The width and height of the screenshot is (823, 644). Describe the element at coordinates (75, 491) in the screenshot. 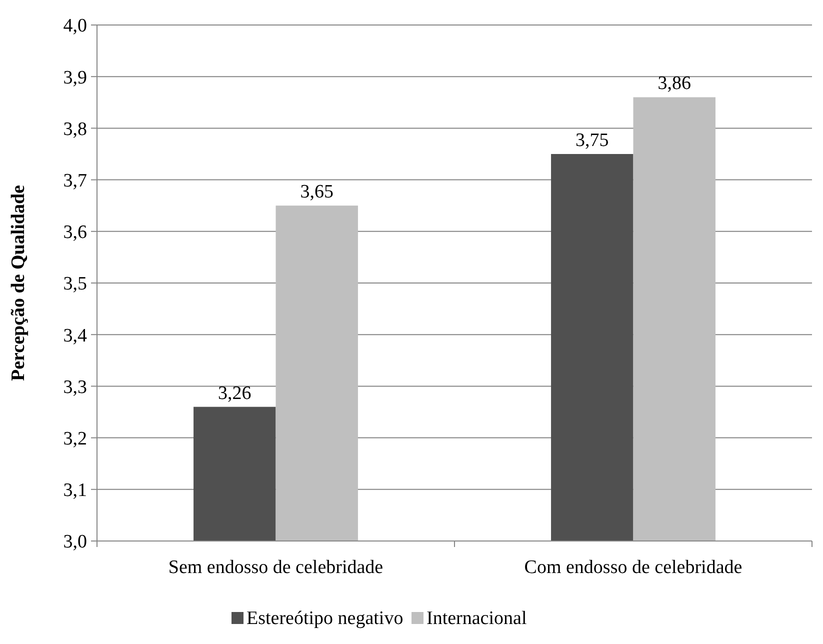

I see `y-tick-label: 3,1` at that location.